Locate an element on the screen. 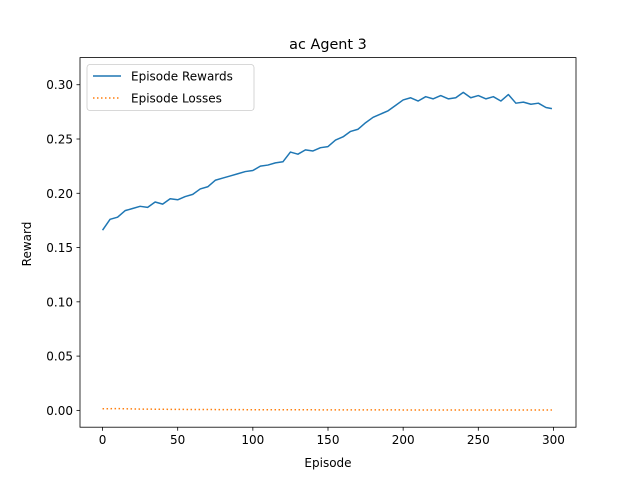  x-tick-label: 0 is located at coordinates (103, 440).